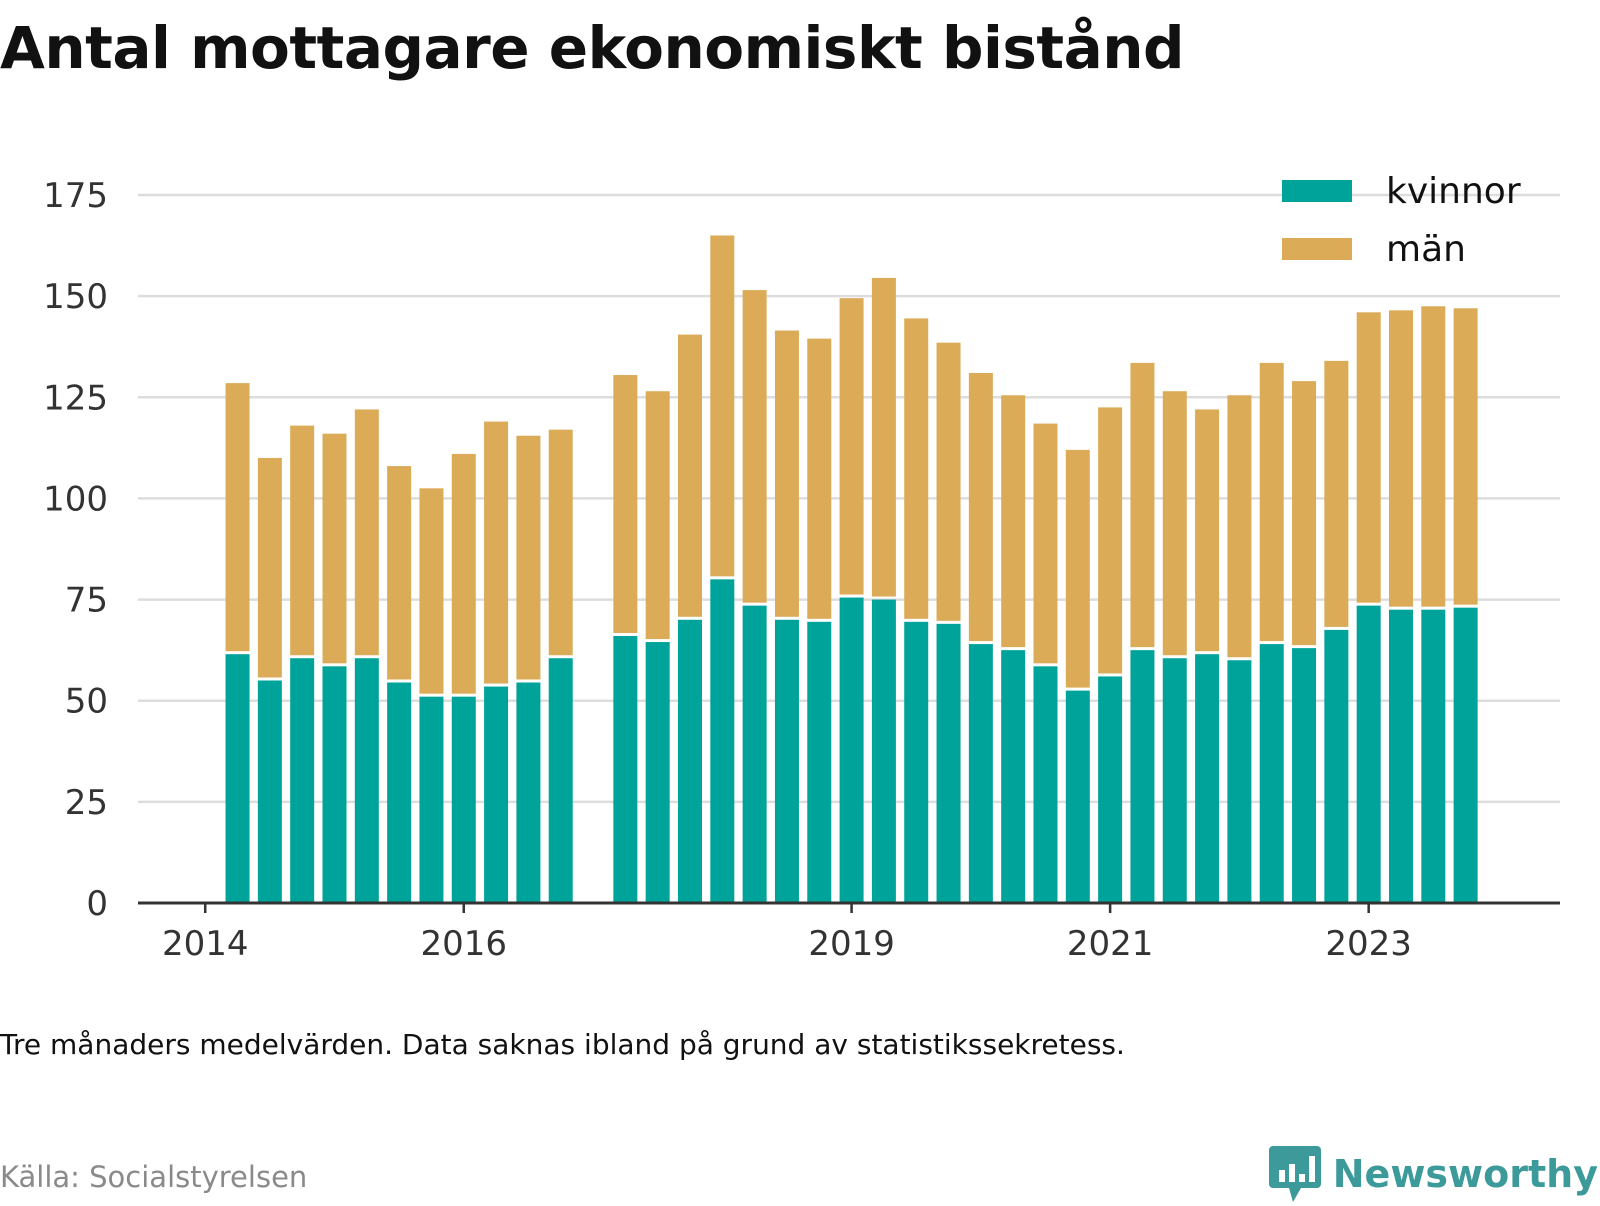 This screenshot has height=1206, width=1600. I want to click on y-tick-label: 50, so click(86, 702).